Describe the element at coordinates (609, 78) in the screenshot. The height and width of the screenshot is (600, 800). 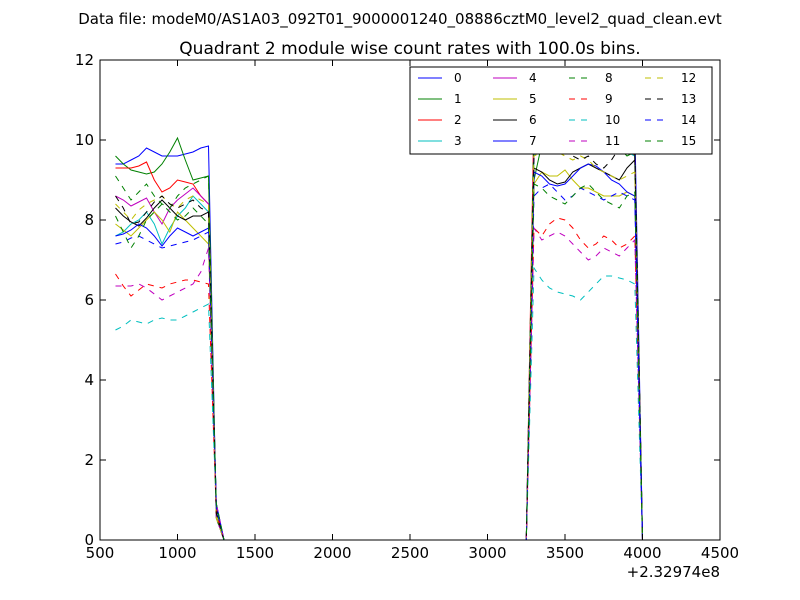
I see `legend-label: 8` at that location.